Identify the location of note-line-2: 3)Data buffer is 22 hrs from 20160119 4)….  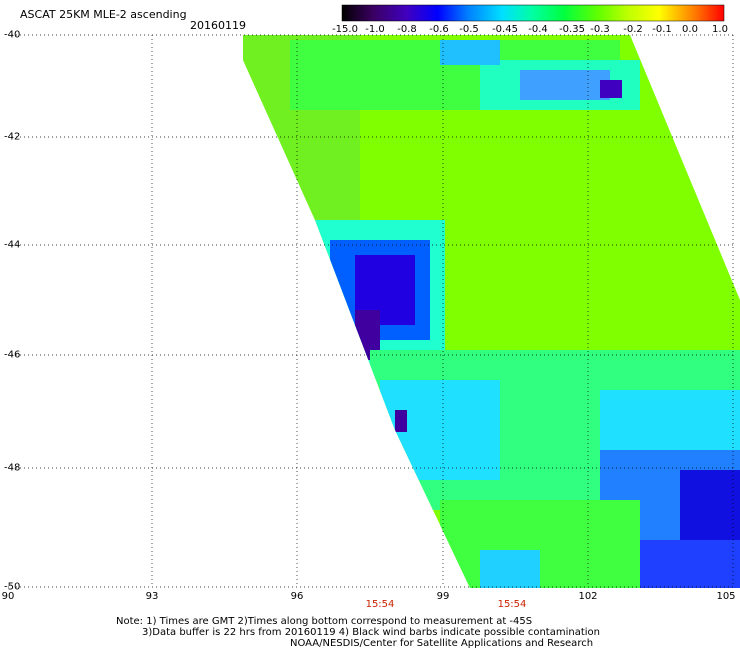
(371, 632).